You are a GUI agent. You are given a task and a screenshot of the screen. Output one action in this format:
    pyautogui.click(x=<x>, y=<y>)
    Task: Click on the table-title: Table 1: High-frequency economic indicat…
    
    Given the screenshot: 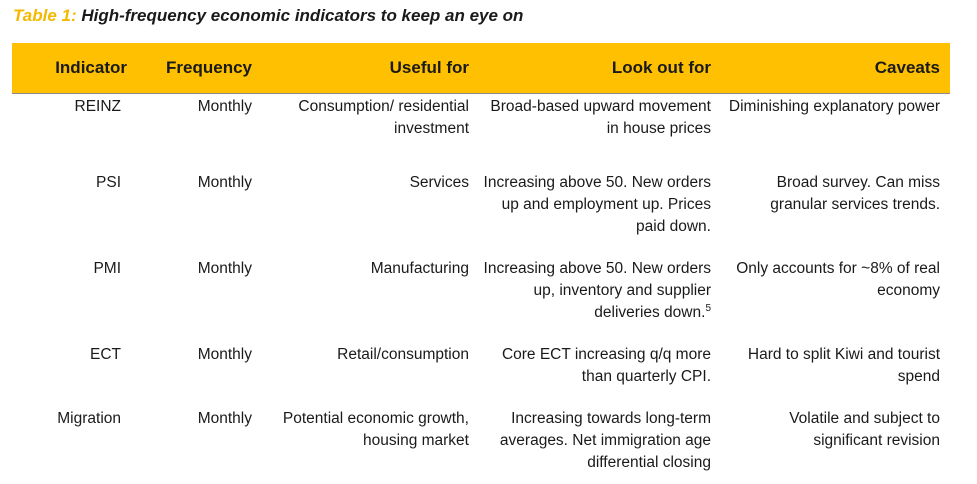 What is the action you would take?
    pyautogui.click(x=268, y=16)
    